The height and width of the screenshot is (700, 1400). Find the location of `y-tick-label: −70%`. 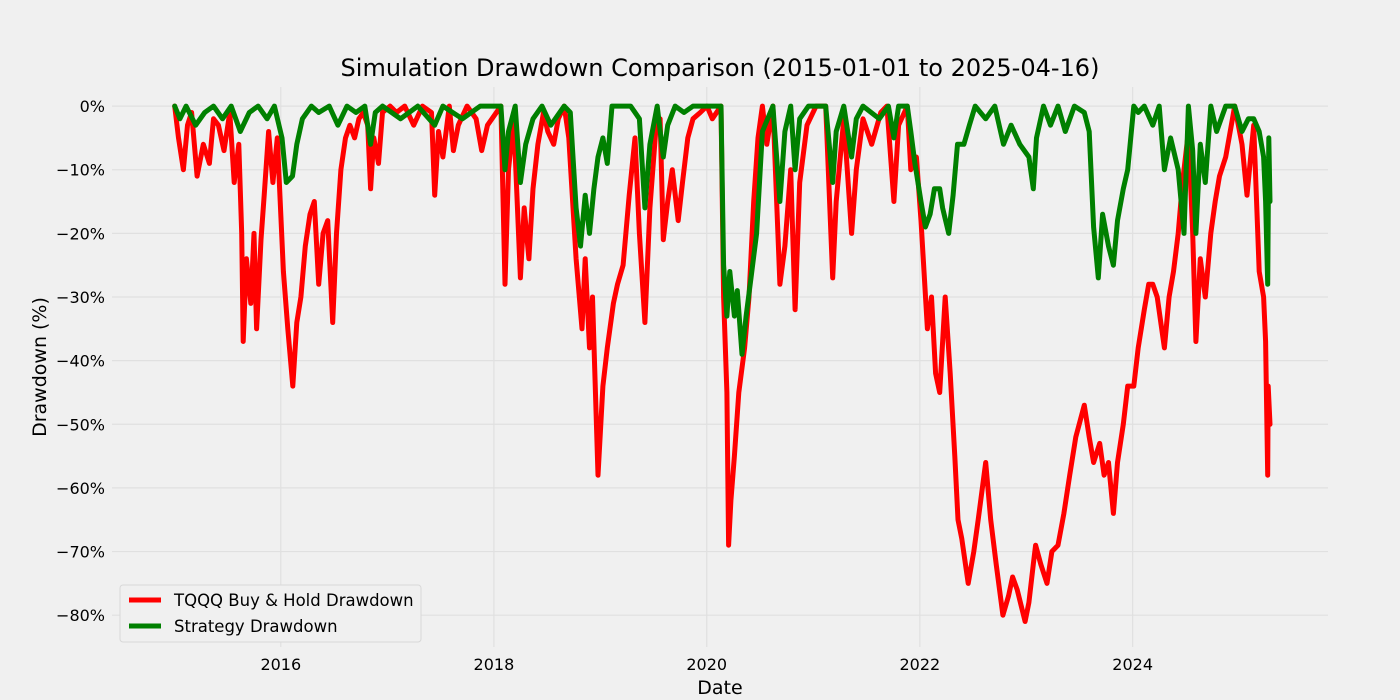

y-tick-label: −70% is located at coordinates (80, 552).